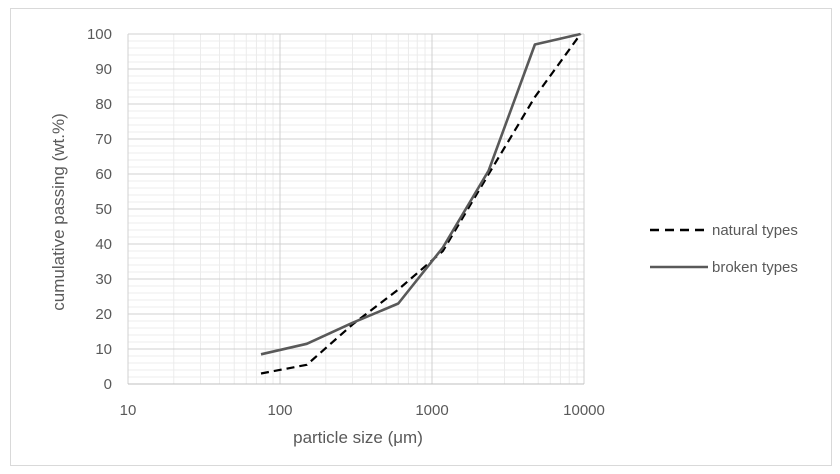  Describe the element at coordinates (724, 249) in the screenshot. I see `legend: natural types broken types` at that location.